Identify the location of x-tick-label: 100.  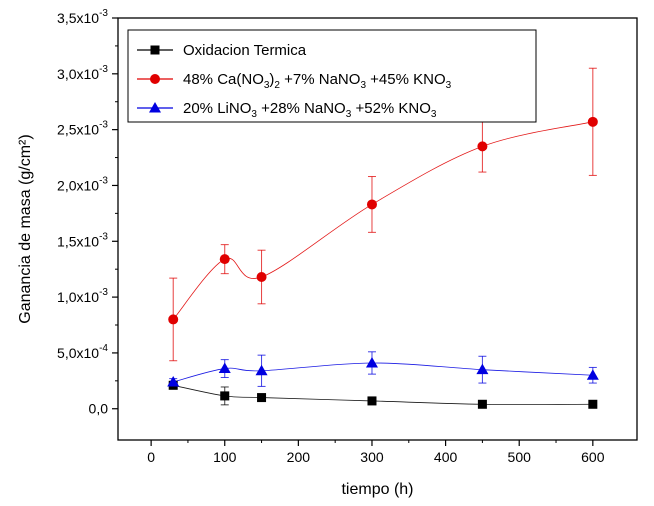
(225, 457).